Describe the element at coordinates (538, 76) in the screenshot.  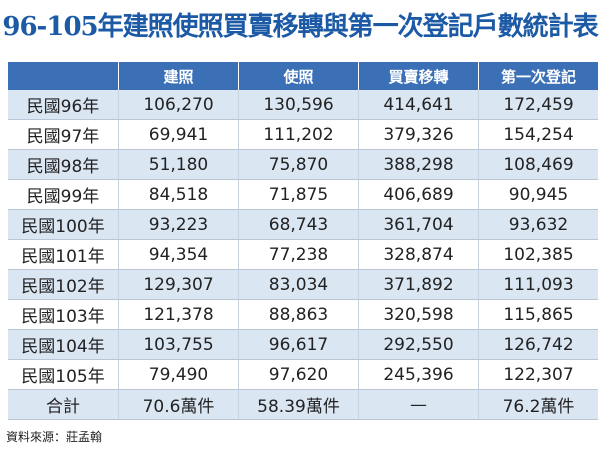
I see `column-header: 第一次登記` at that location.